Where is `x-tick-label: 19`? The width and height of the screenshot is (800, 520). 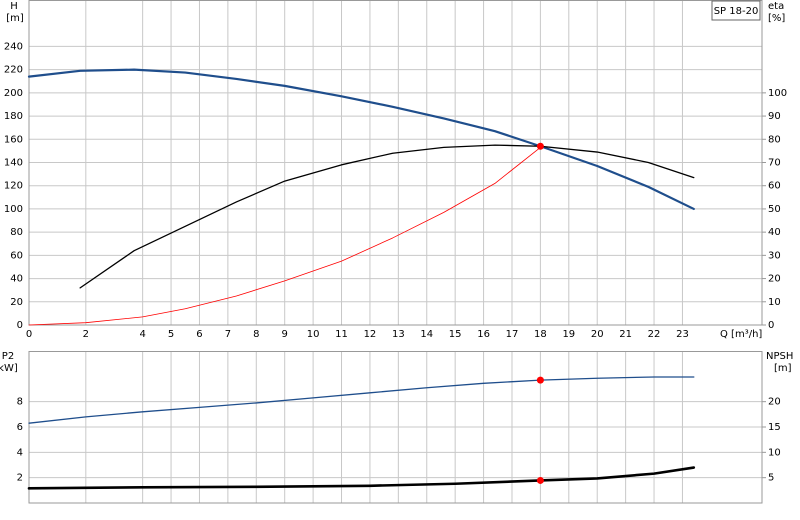 x-tick-label: 19 is located at coordinates (568, 334).